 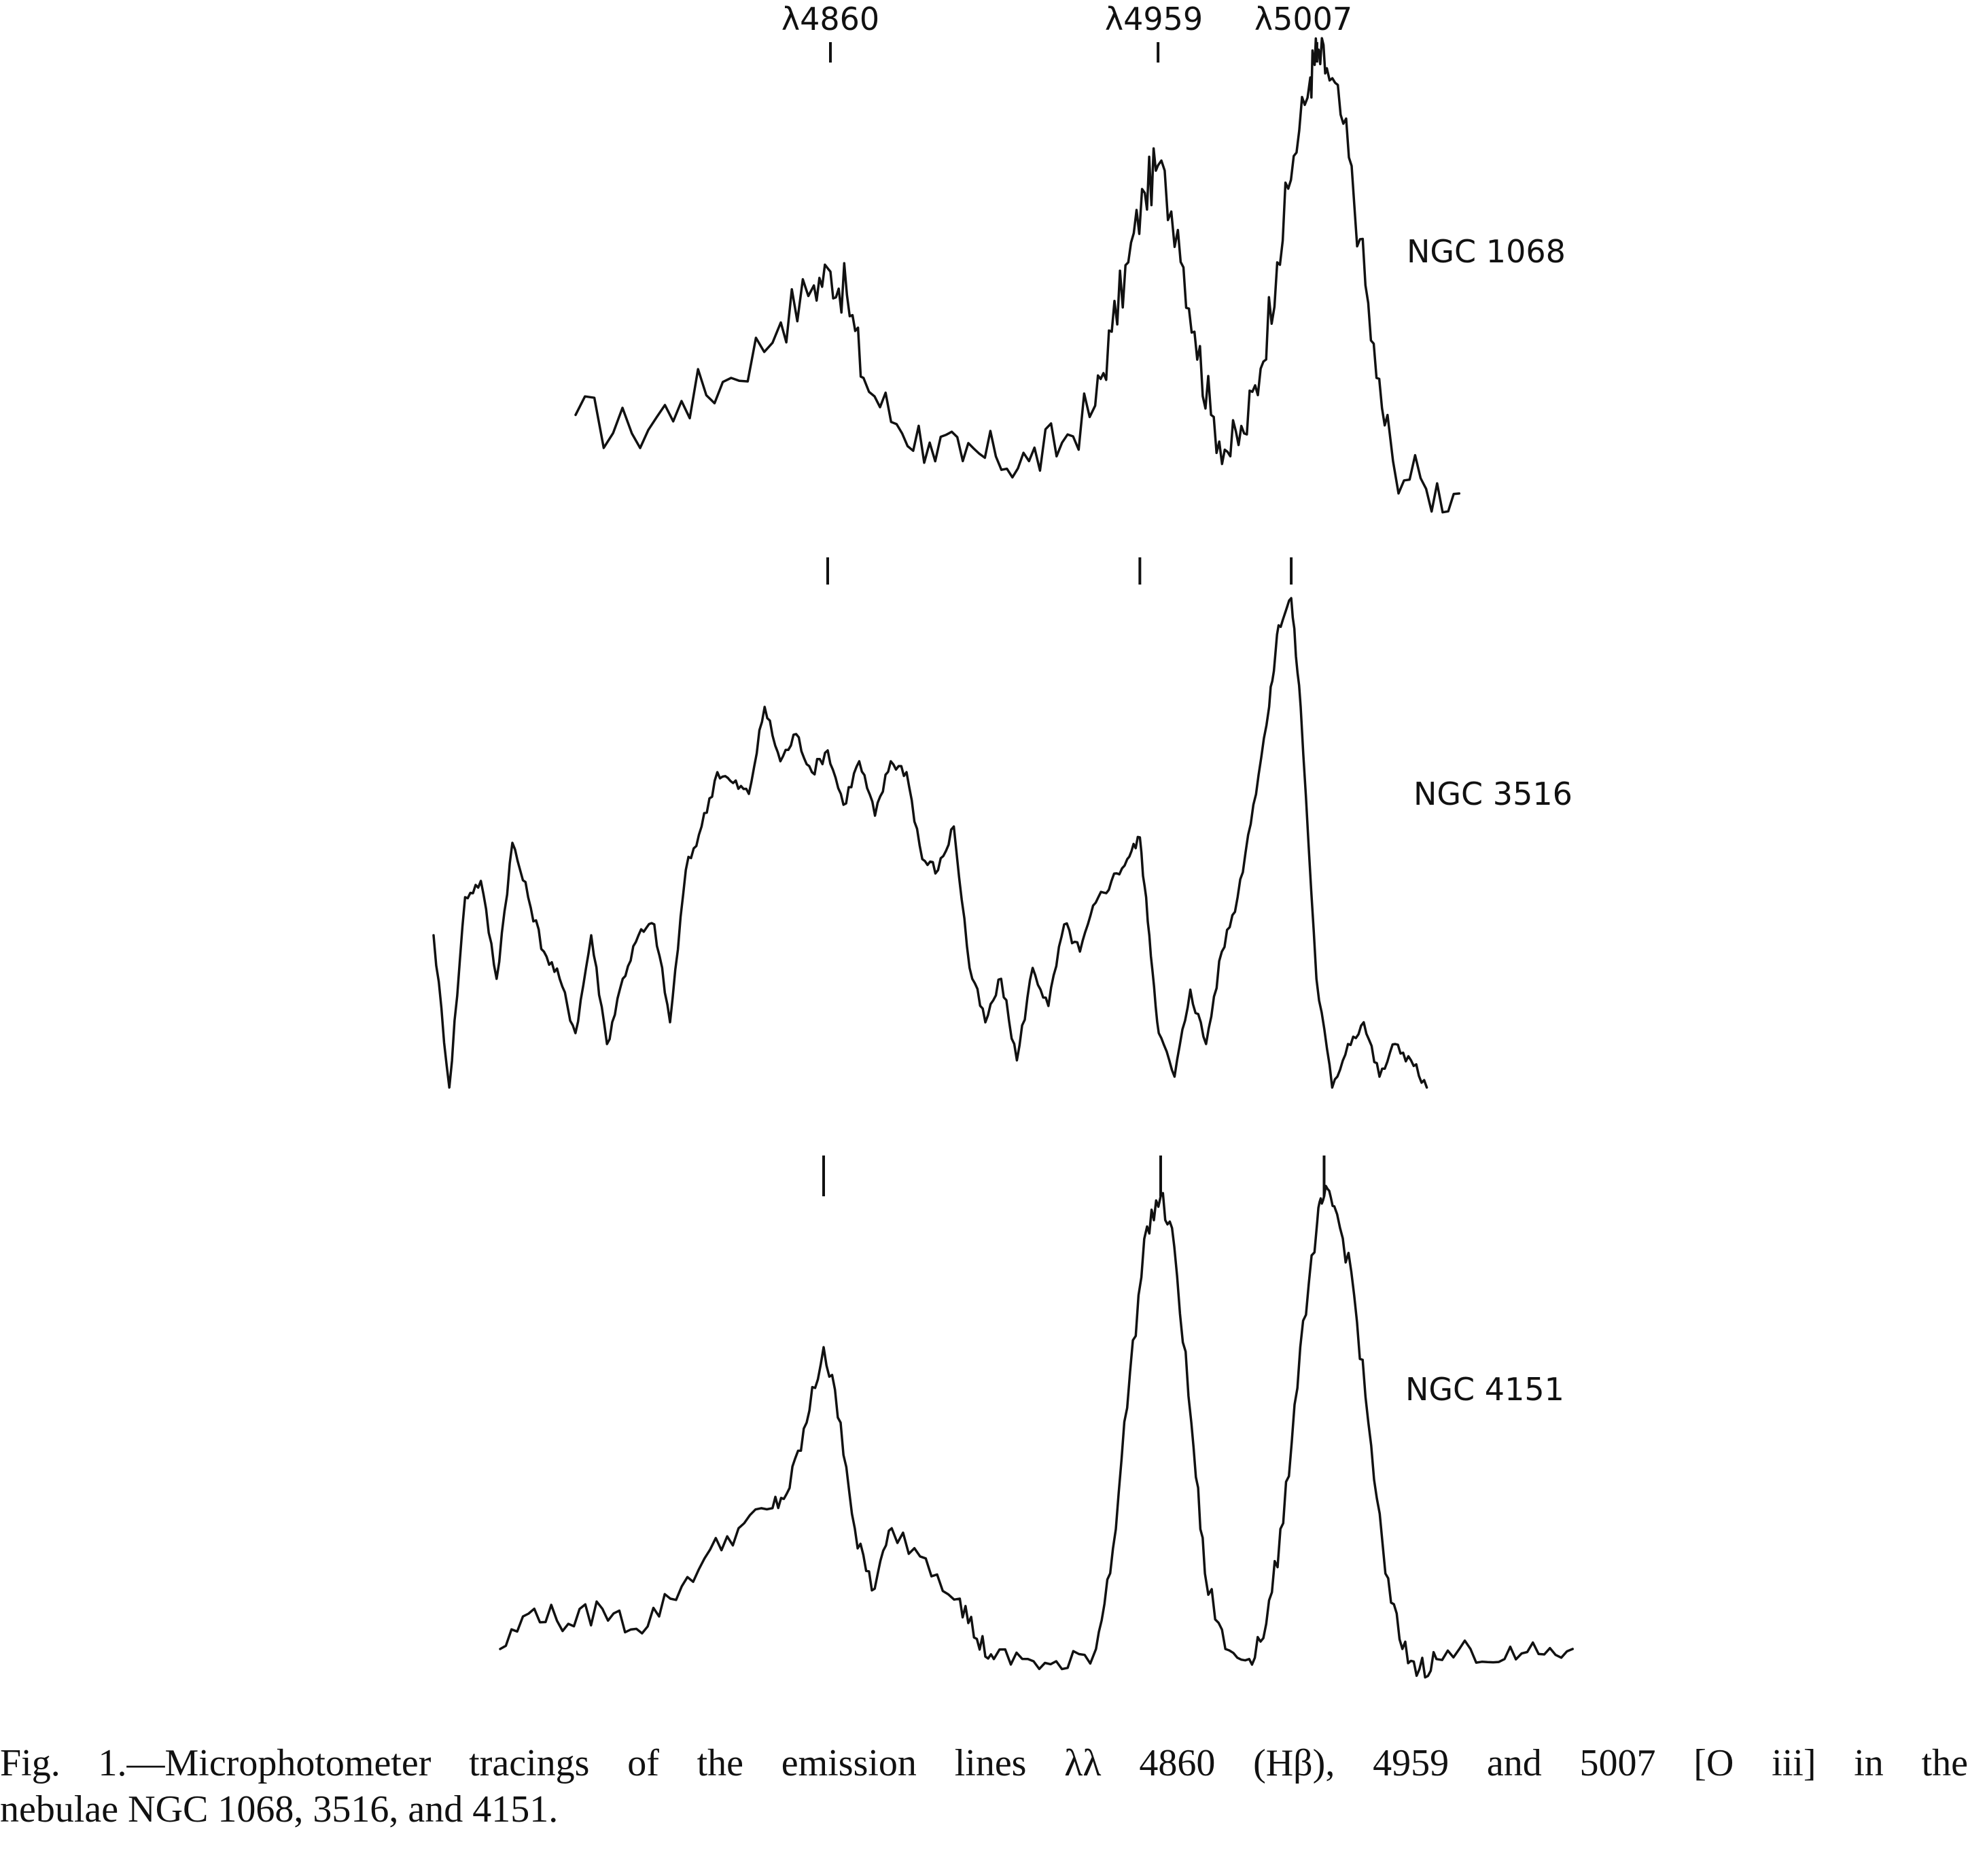 I want to click on wavelength-label-5007: λ5007, so click(x=1303, y=19).